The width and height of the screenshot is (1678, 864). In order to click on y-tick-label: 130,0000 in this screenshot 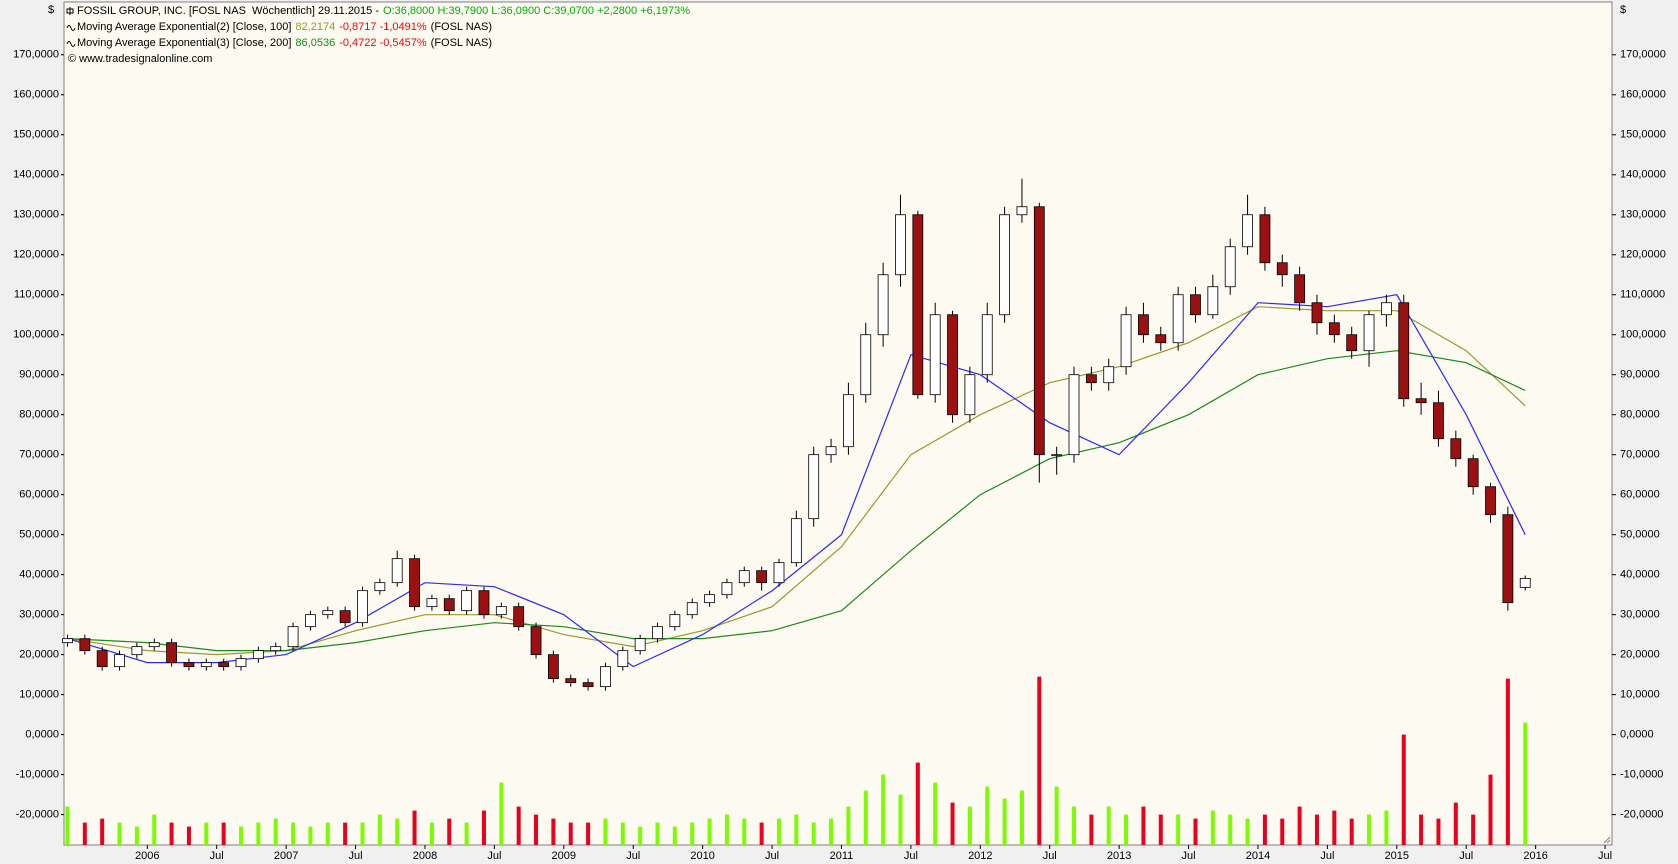, I will do `click(36, 215)`.